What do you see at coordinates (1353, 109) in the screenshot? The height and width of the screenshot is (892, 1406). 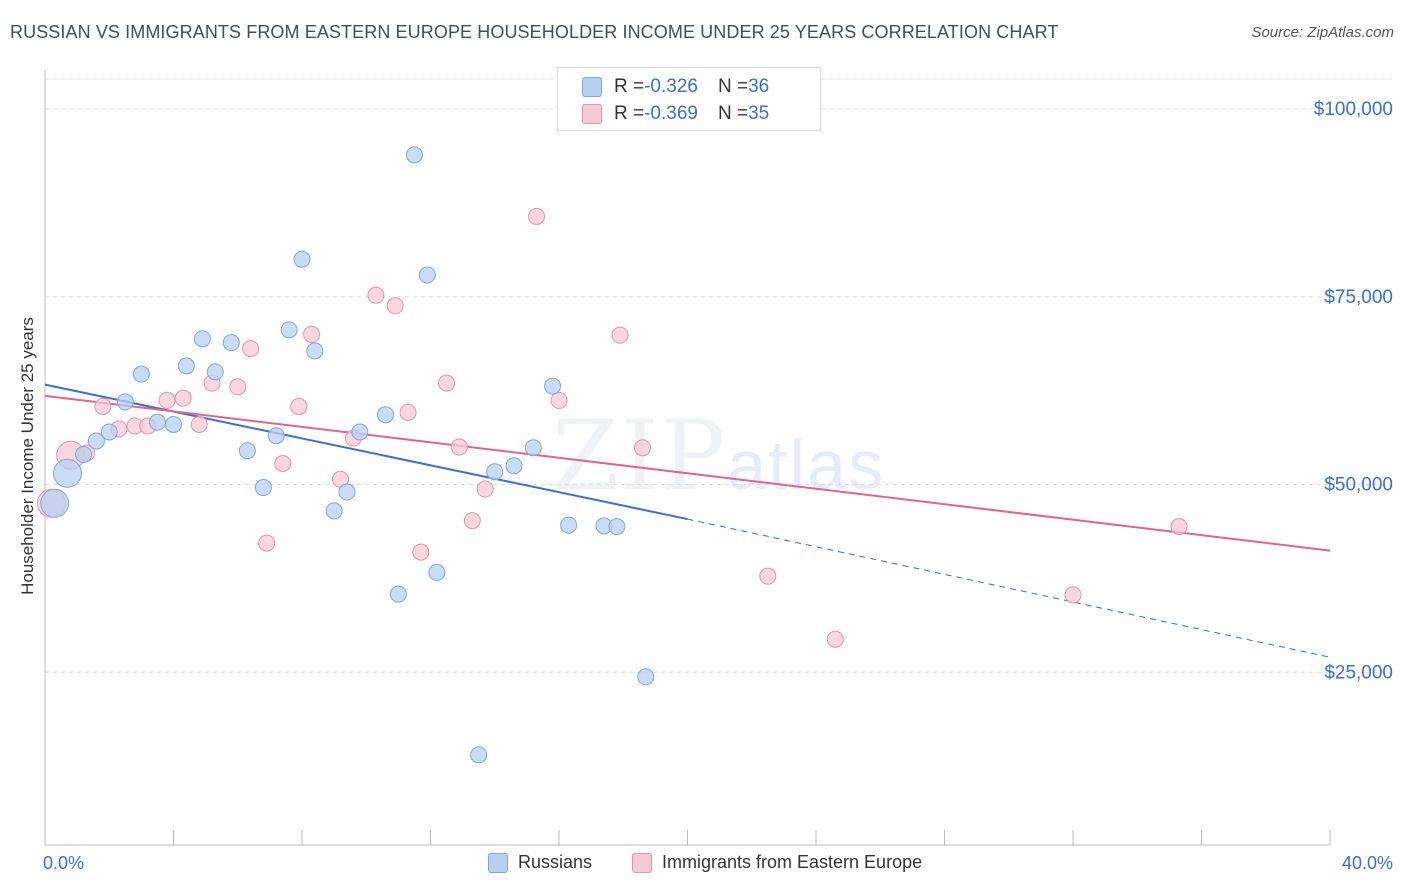 I see `y-tick-label: $100,000` at bounding box center [1353, 109].